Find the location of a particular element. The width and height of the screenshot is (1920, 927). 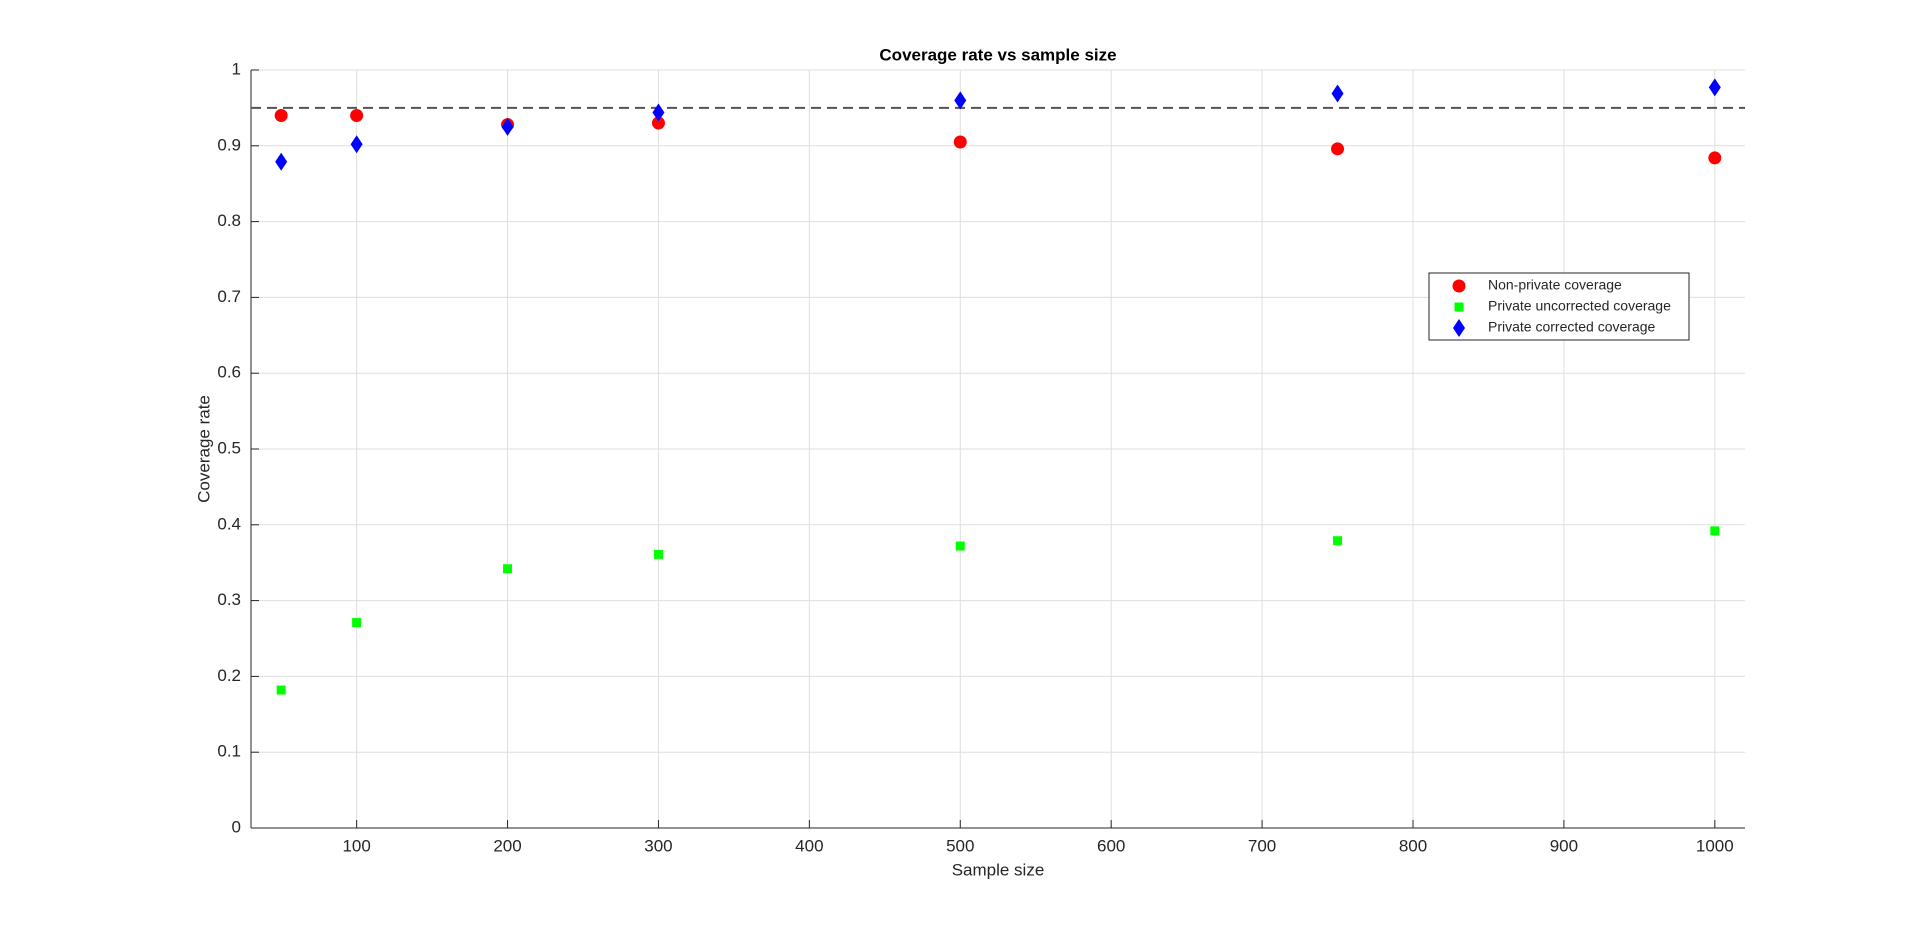

x-tick-label: 200 is located at coordinates (507, 845).